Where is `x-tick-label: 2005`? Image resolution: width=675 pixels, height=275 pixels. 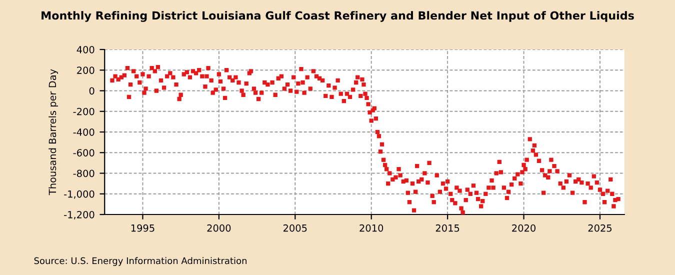
x-tick-label: 2005 is located at coordinates (295, 228).